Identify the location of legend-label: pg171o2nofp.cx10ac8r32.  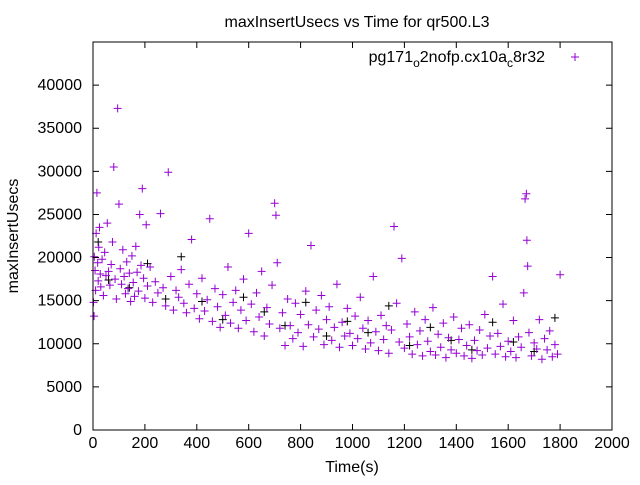
(457, 59).